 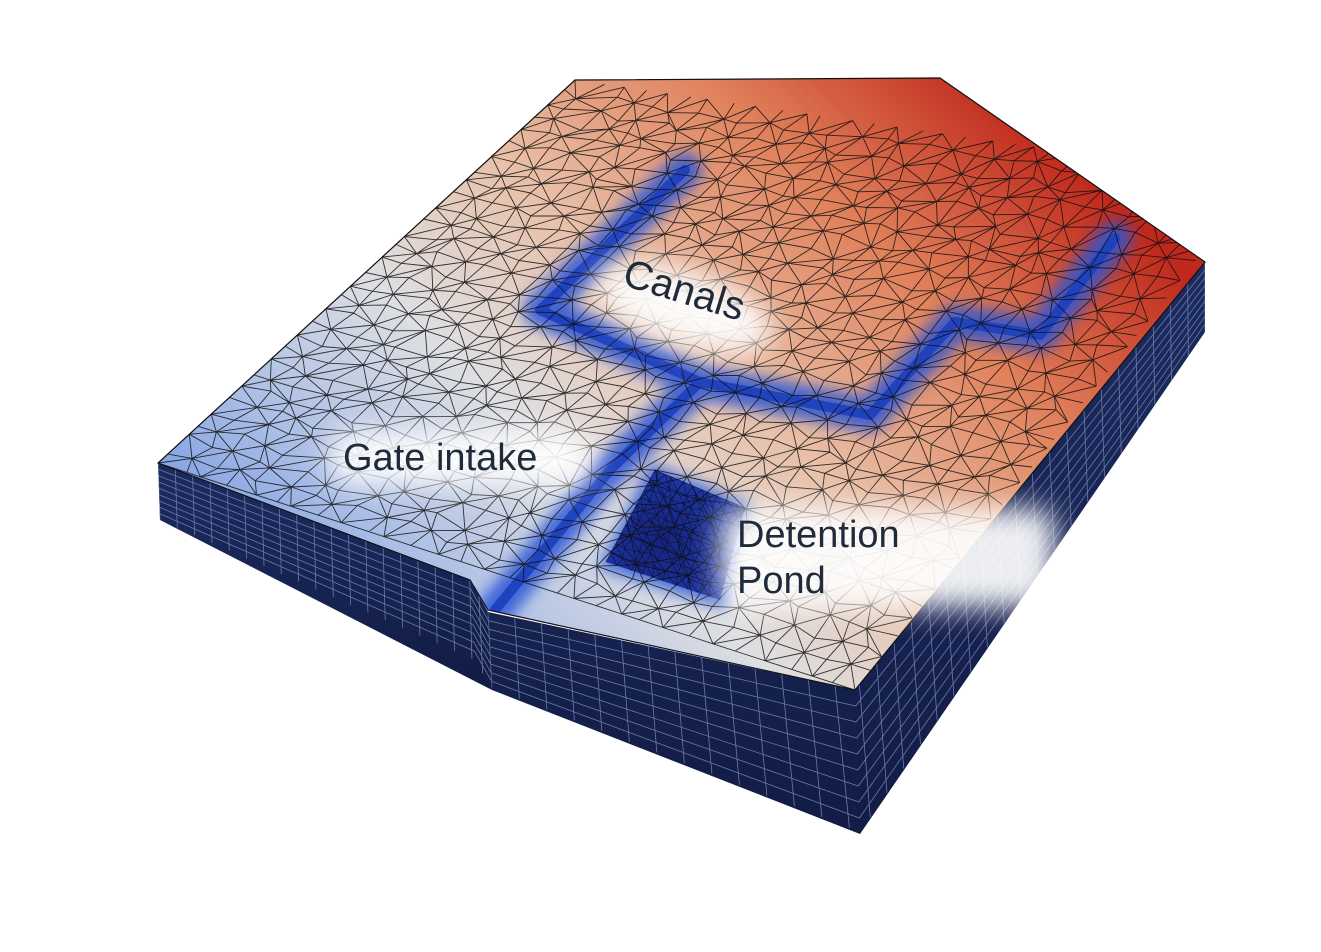 I want to click on gate-intake-label: Gate intake, so click(x=440, y=458).